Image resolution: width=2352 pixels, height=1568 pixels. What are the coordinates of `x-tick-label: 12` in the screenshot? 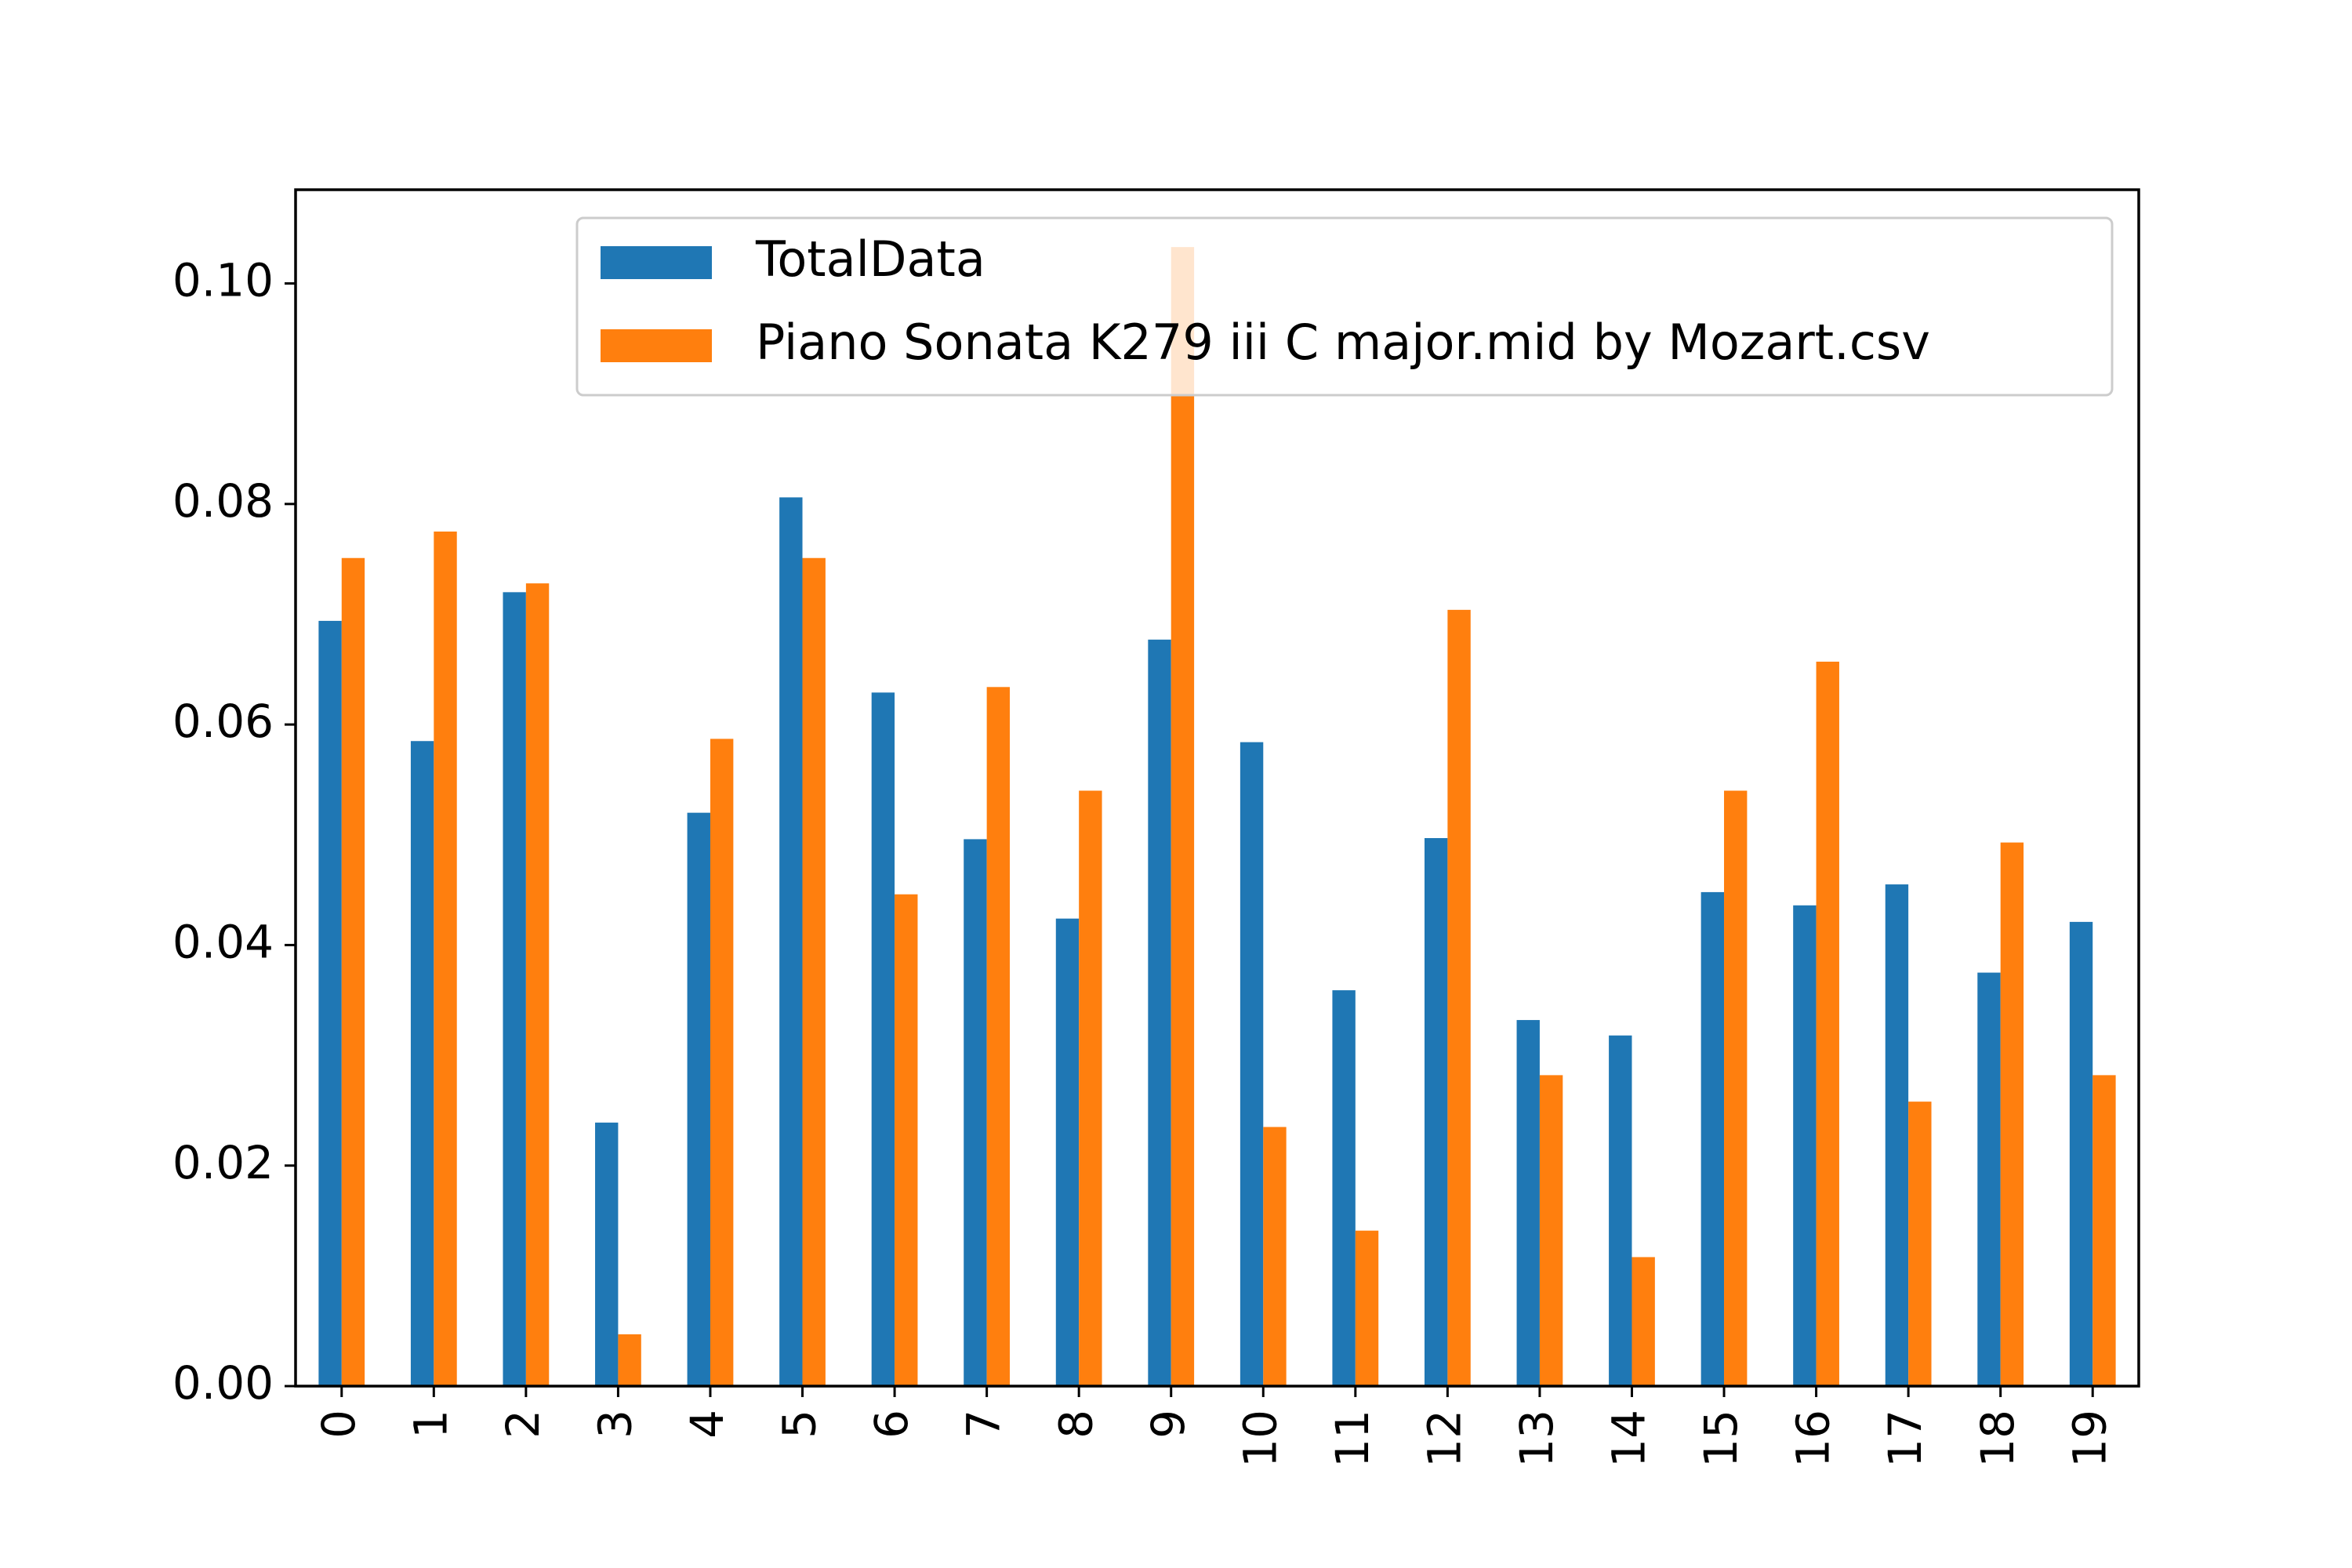 It's located at (1444, 1439).